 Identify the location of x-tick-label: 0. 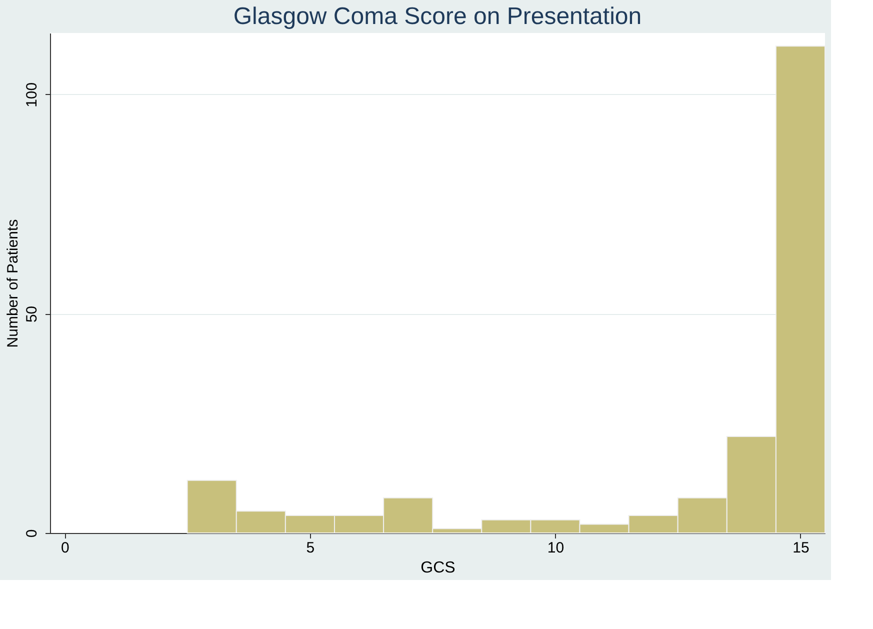
(65, 548).